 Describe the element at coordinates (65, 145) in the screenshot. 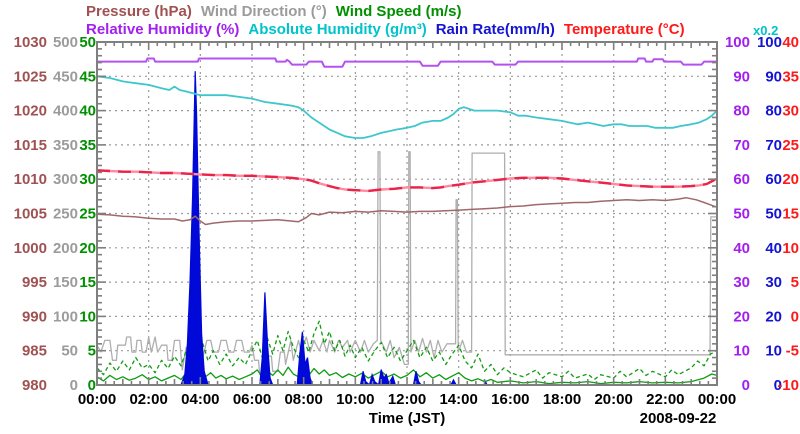

I see `direction-tick-label: 350` at that location.